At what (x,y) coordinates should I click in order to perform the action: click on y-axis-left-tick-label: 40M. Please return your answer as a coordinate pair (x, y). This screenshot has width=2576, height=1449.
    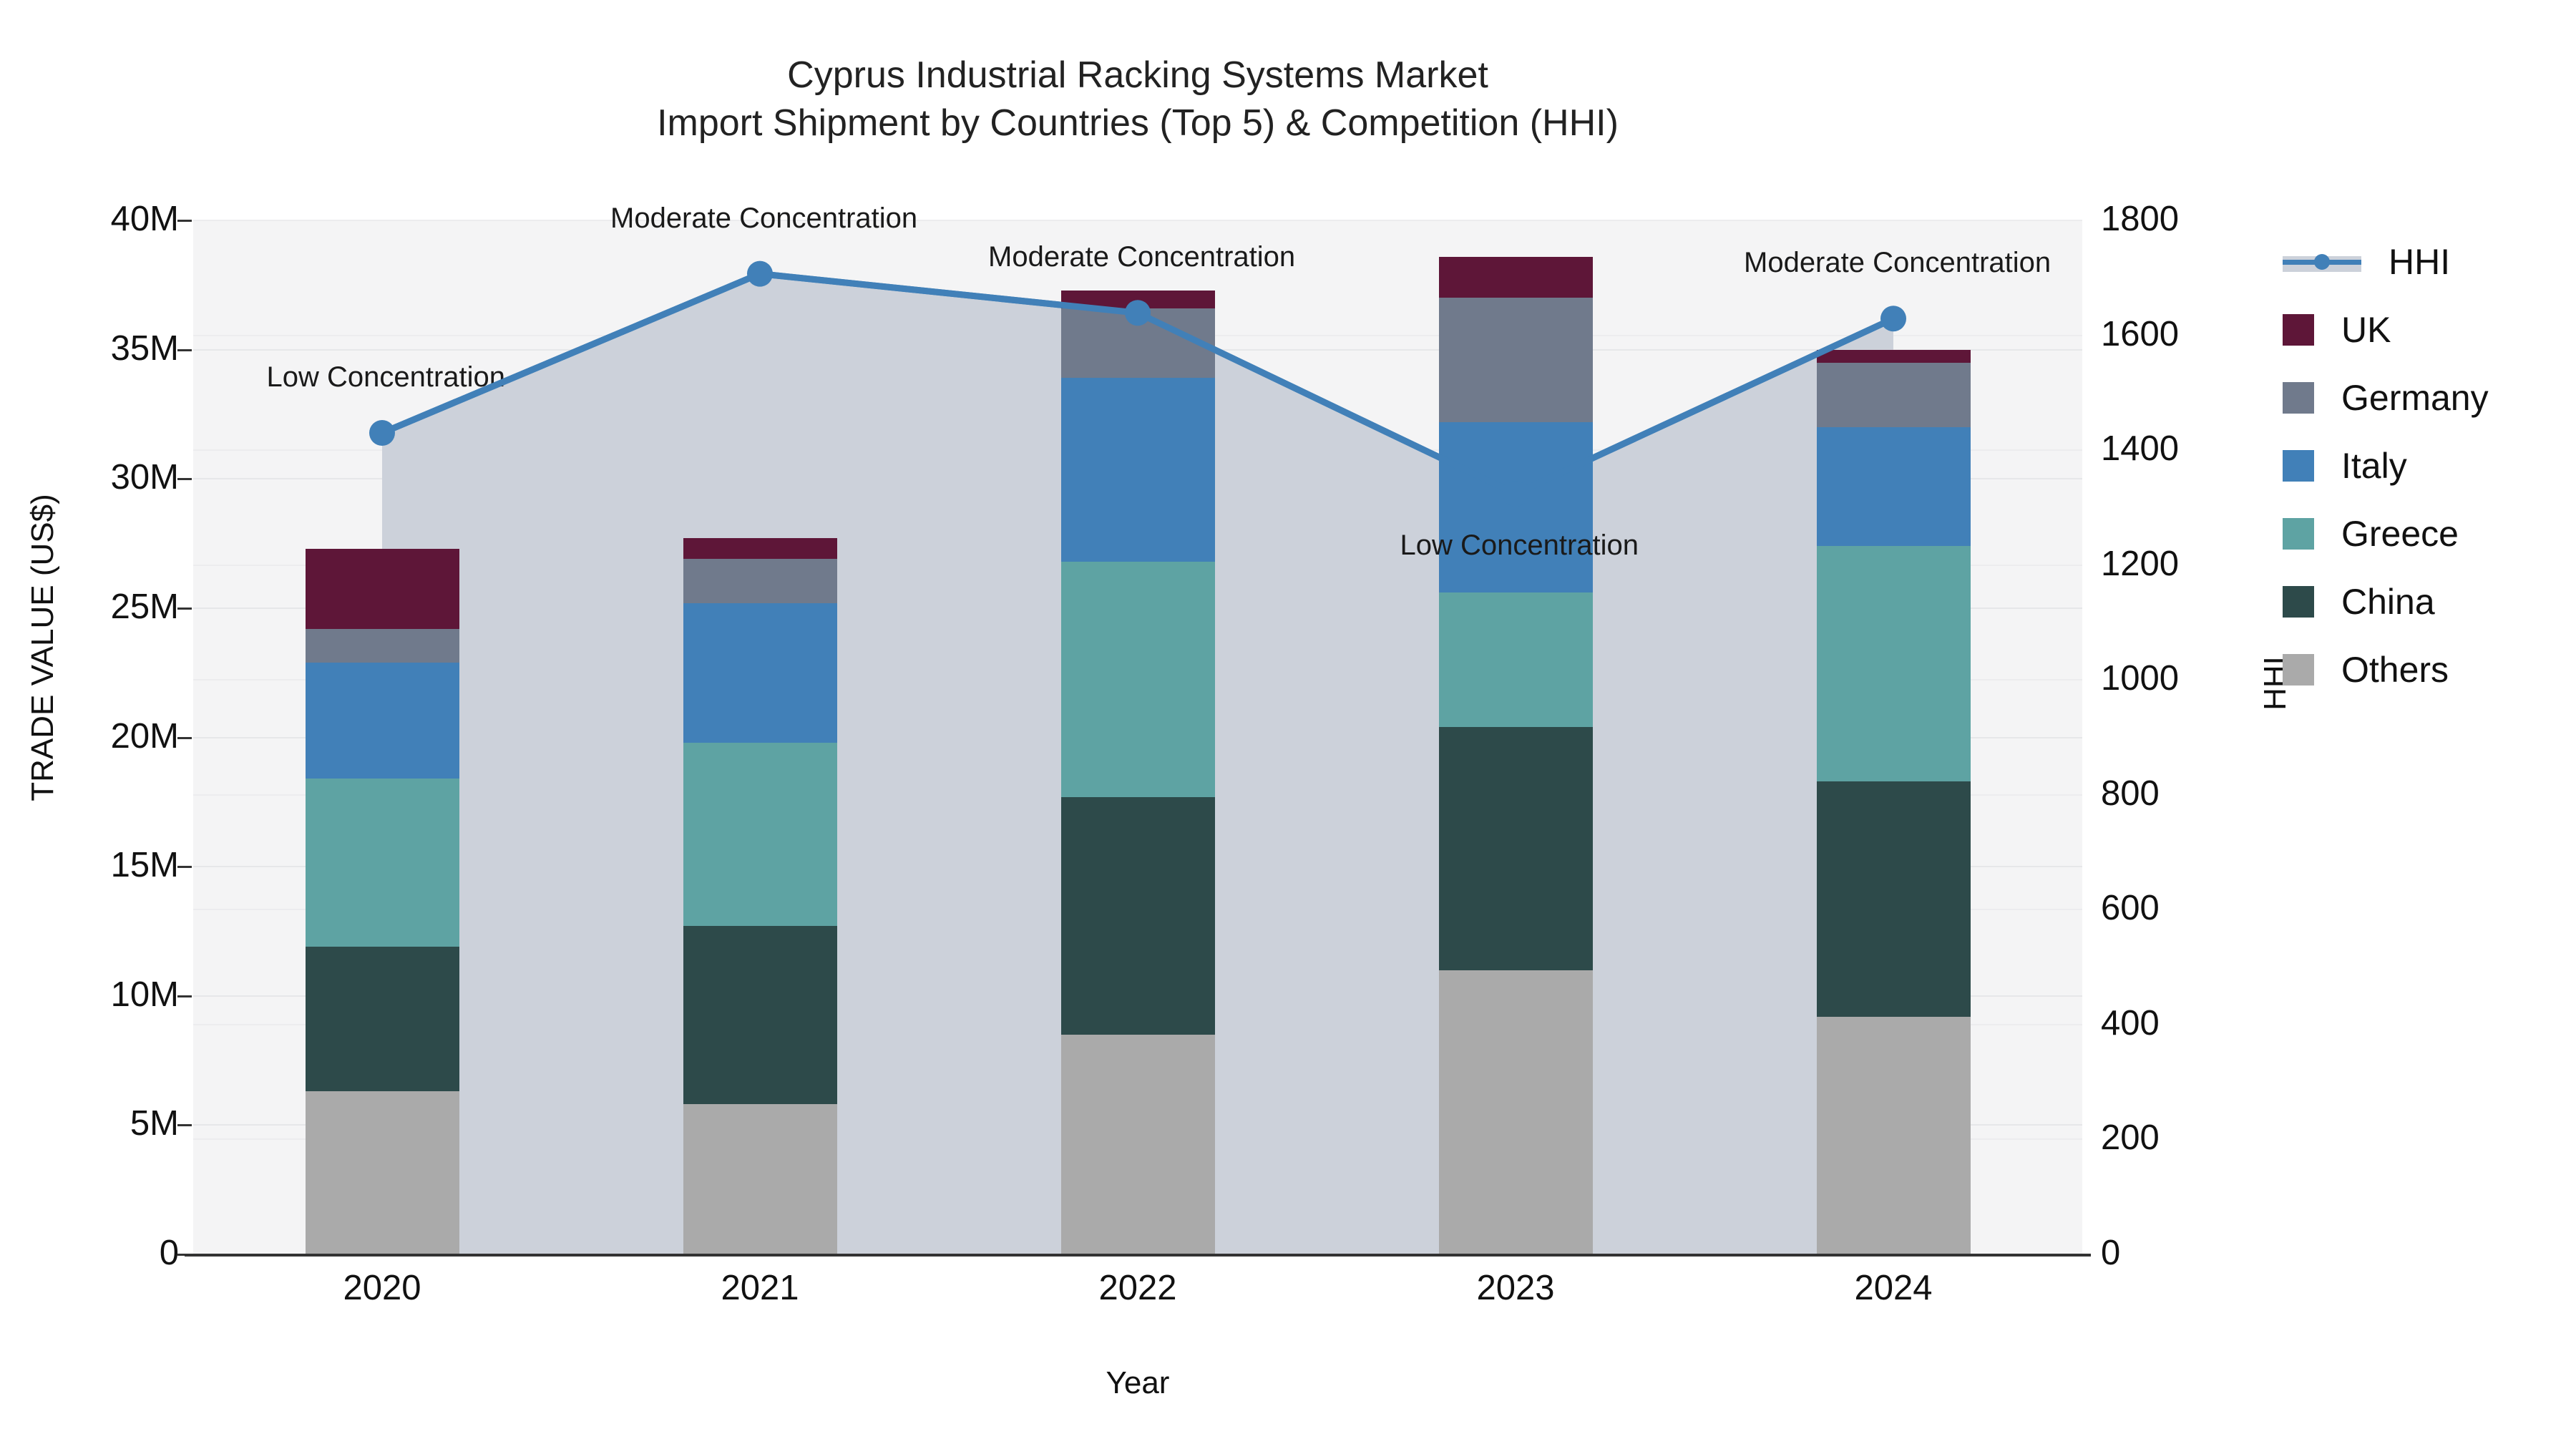
    Looking at the image, I should click on (144, 219).